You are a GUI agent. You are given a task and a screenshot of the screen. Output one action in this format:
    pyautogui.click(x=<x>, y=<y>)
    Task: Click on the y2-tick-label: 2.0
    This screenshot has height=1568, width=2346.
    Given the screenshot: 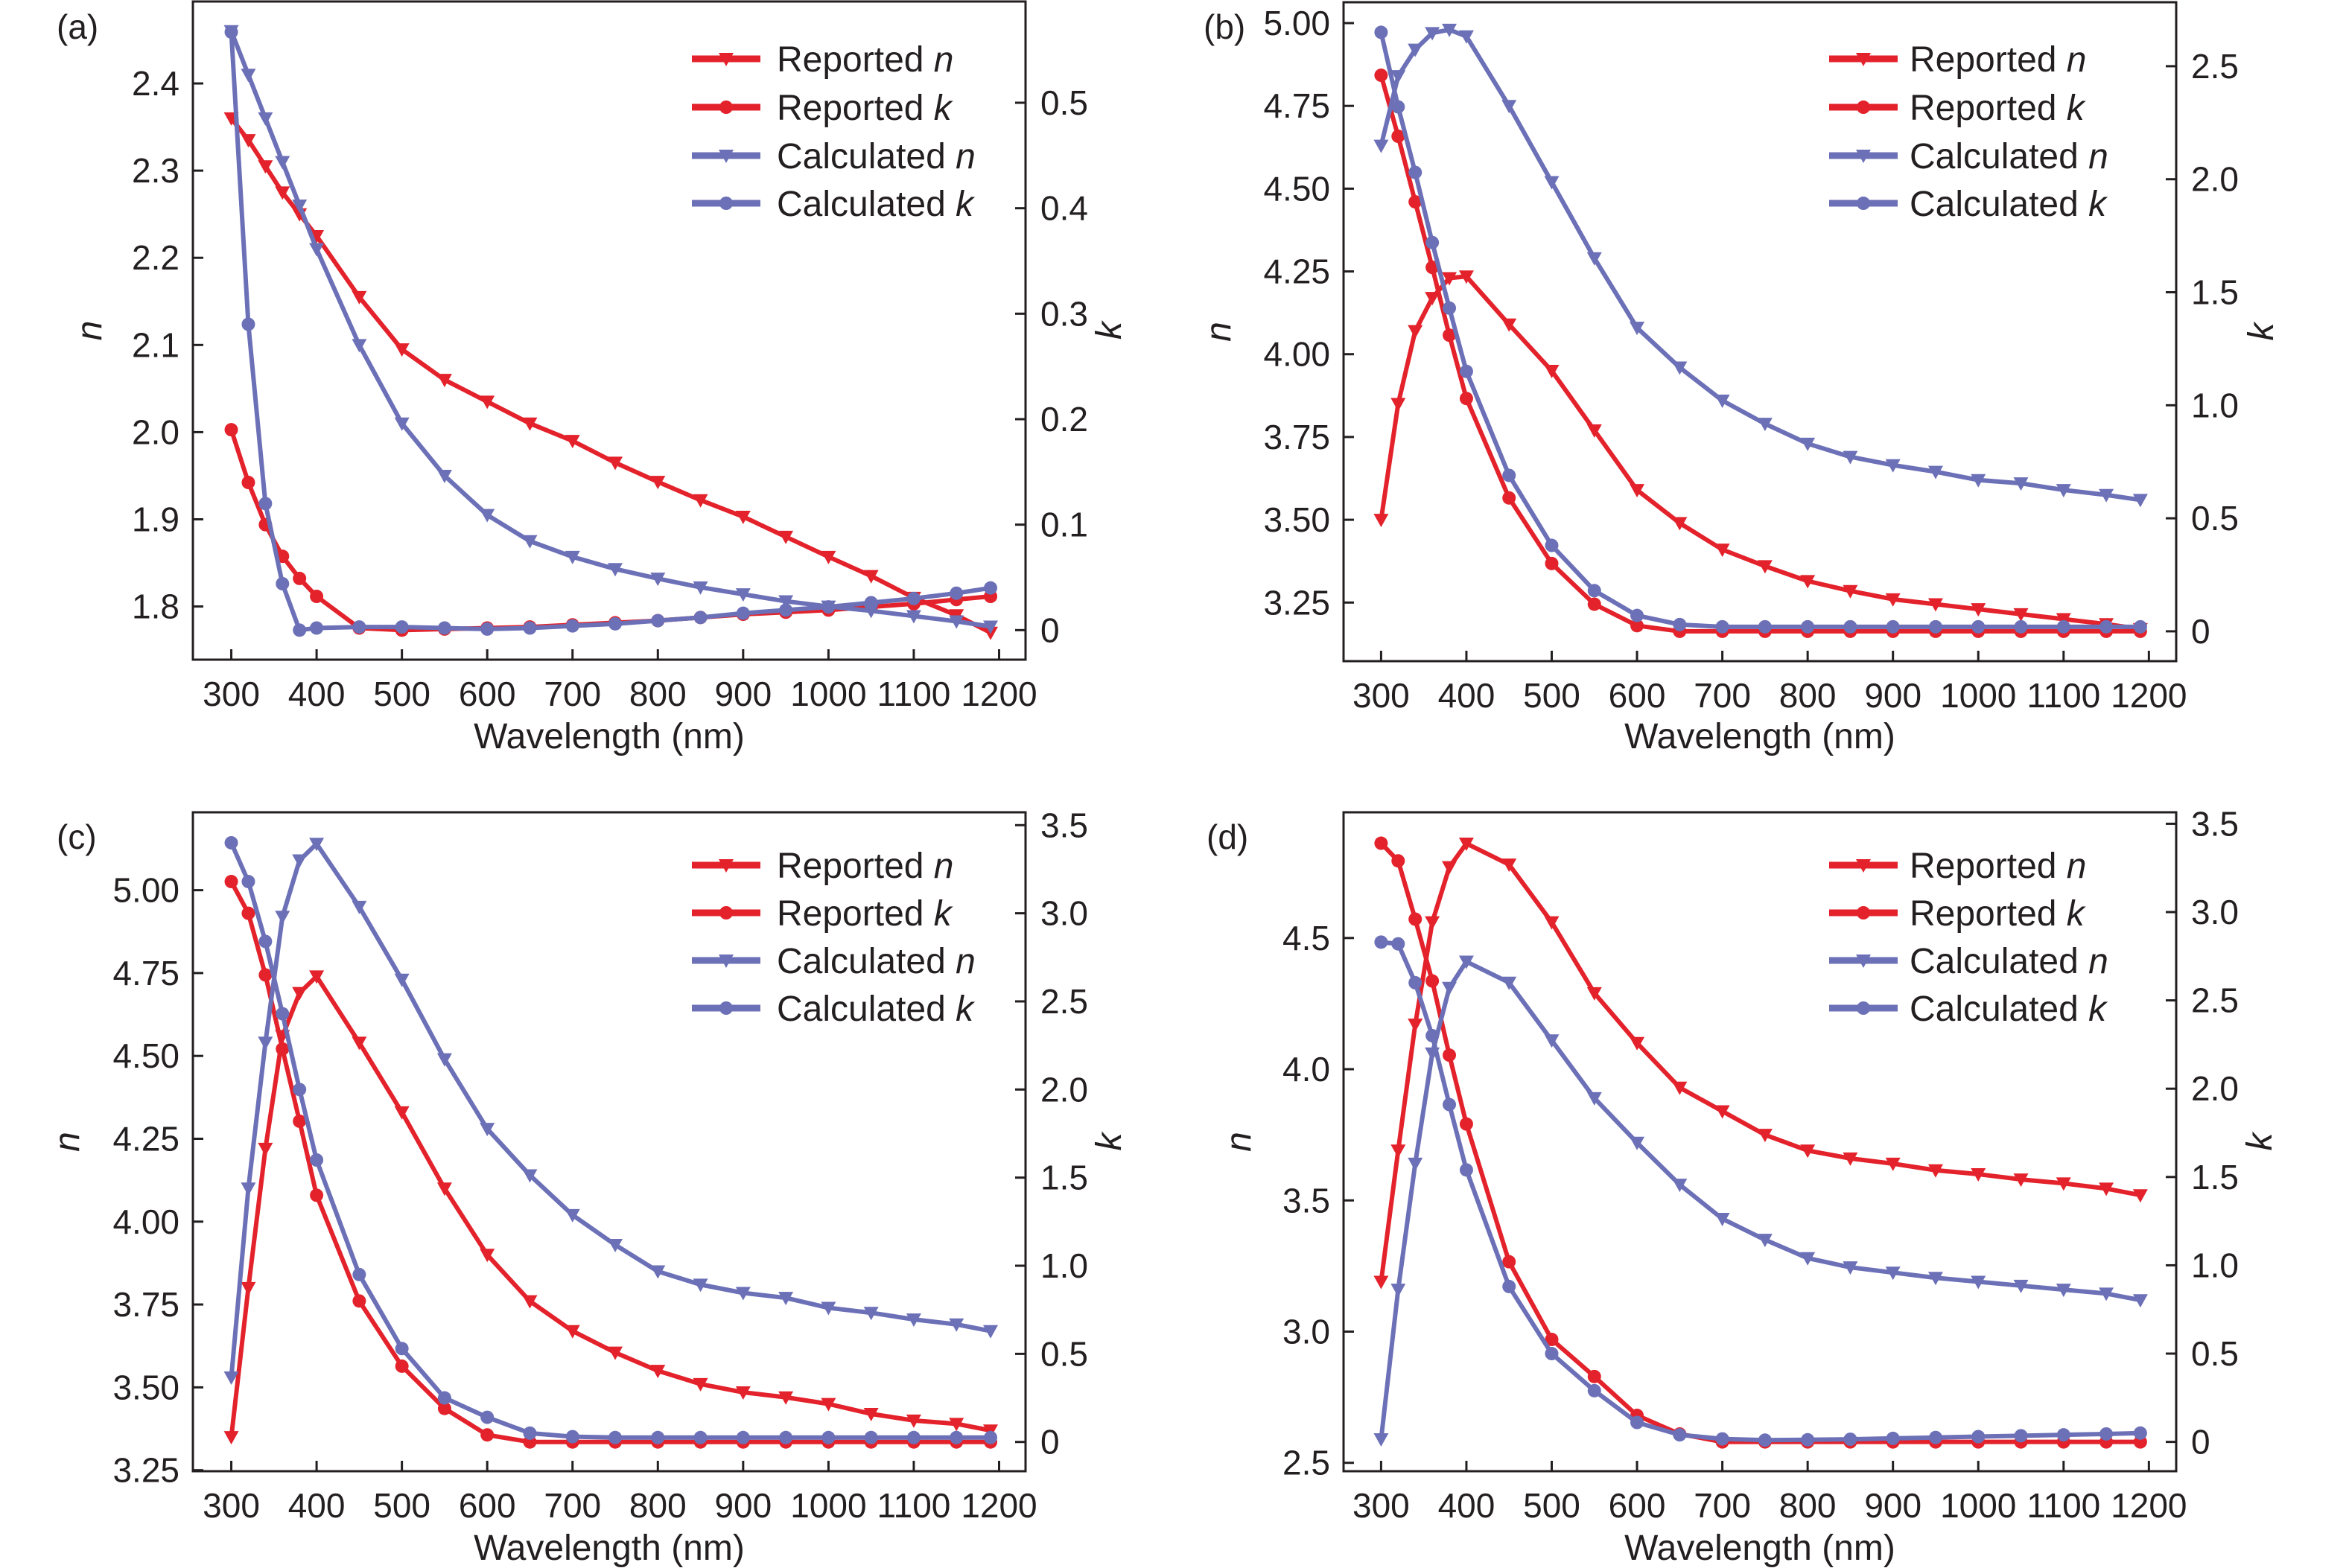 What is the action you would take?
    pyautogui.click(x=2215, y=179)
    